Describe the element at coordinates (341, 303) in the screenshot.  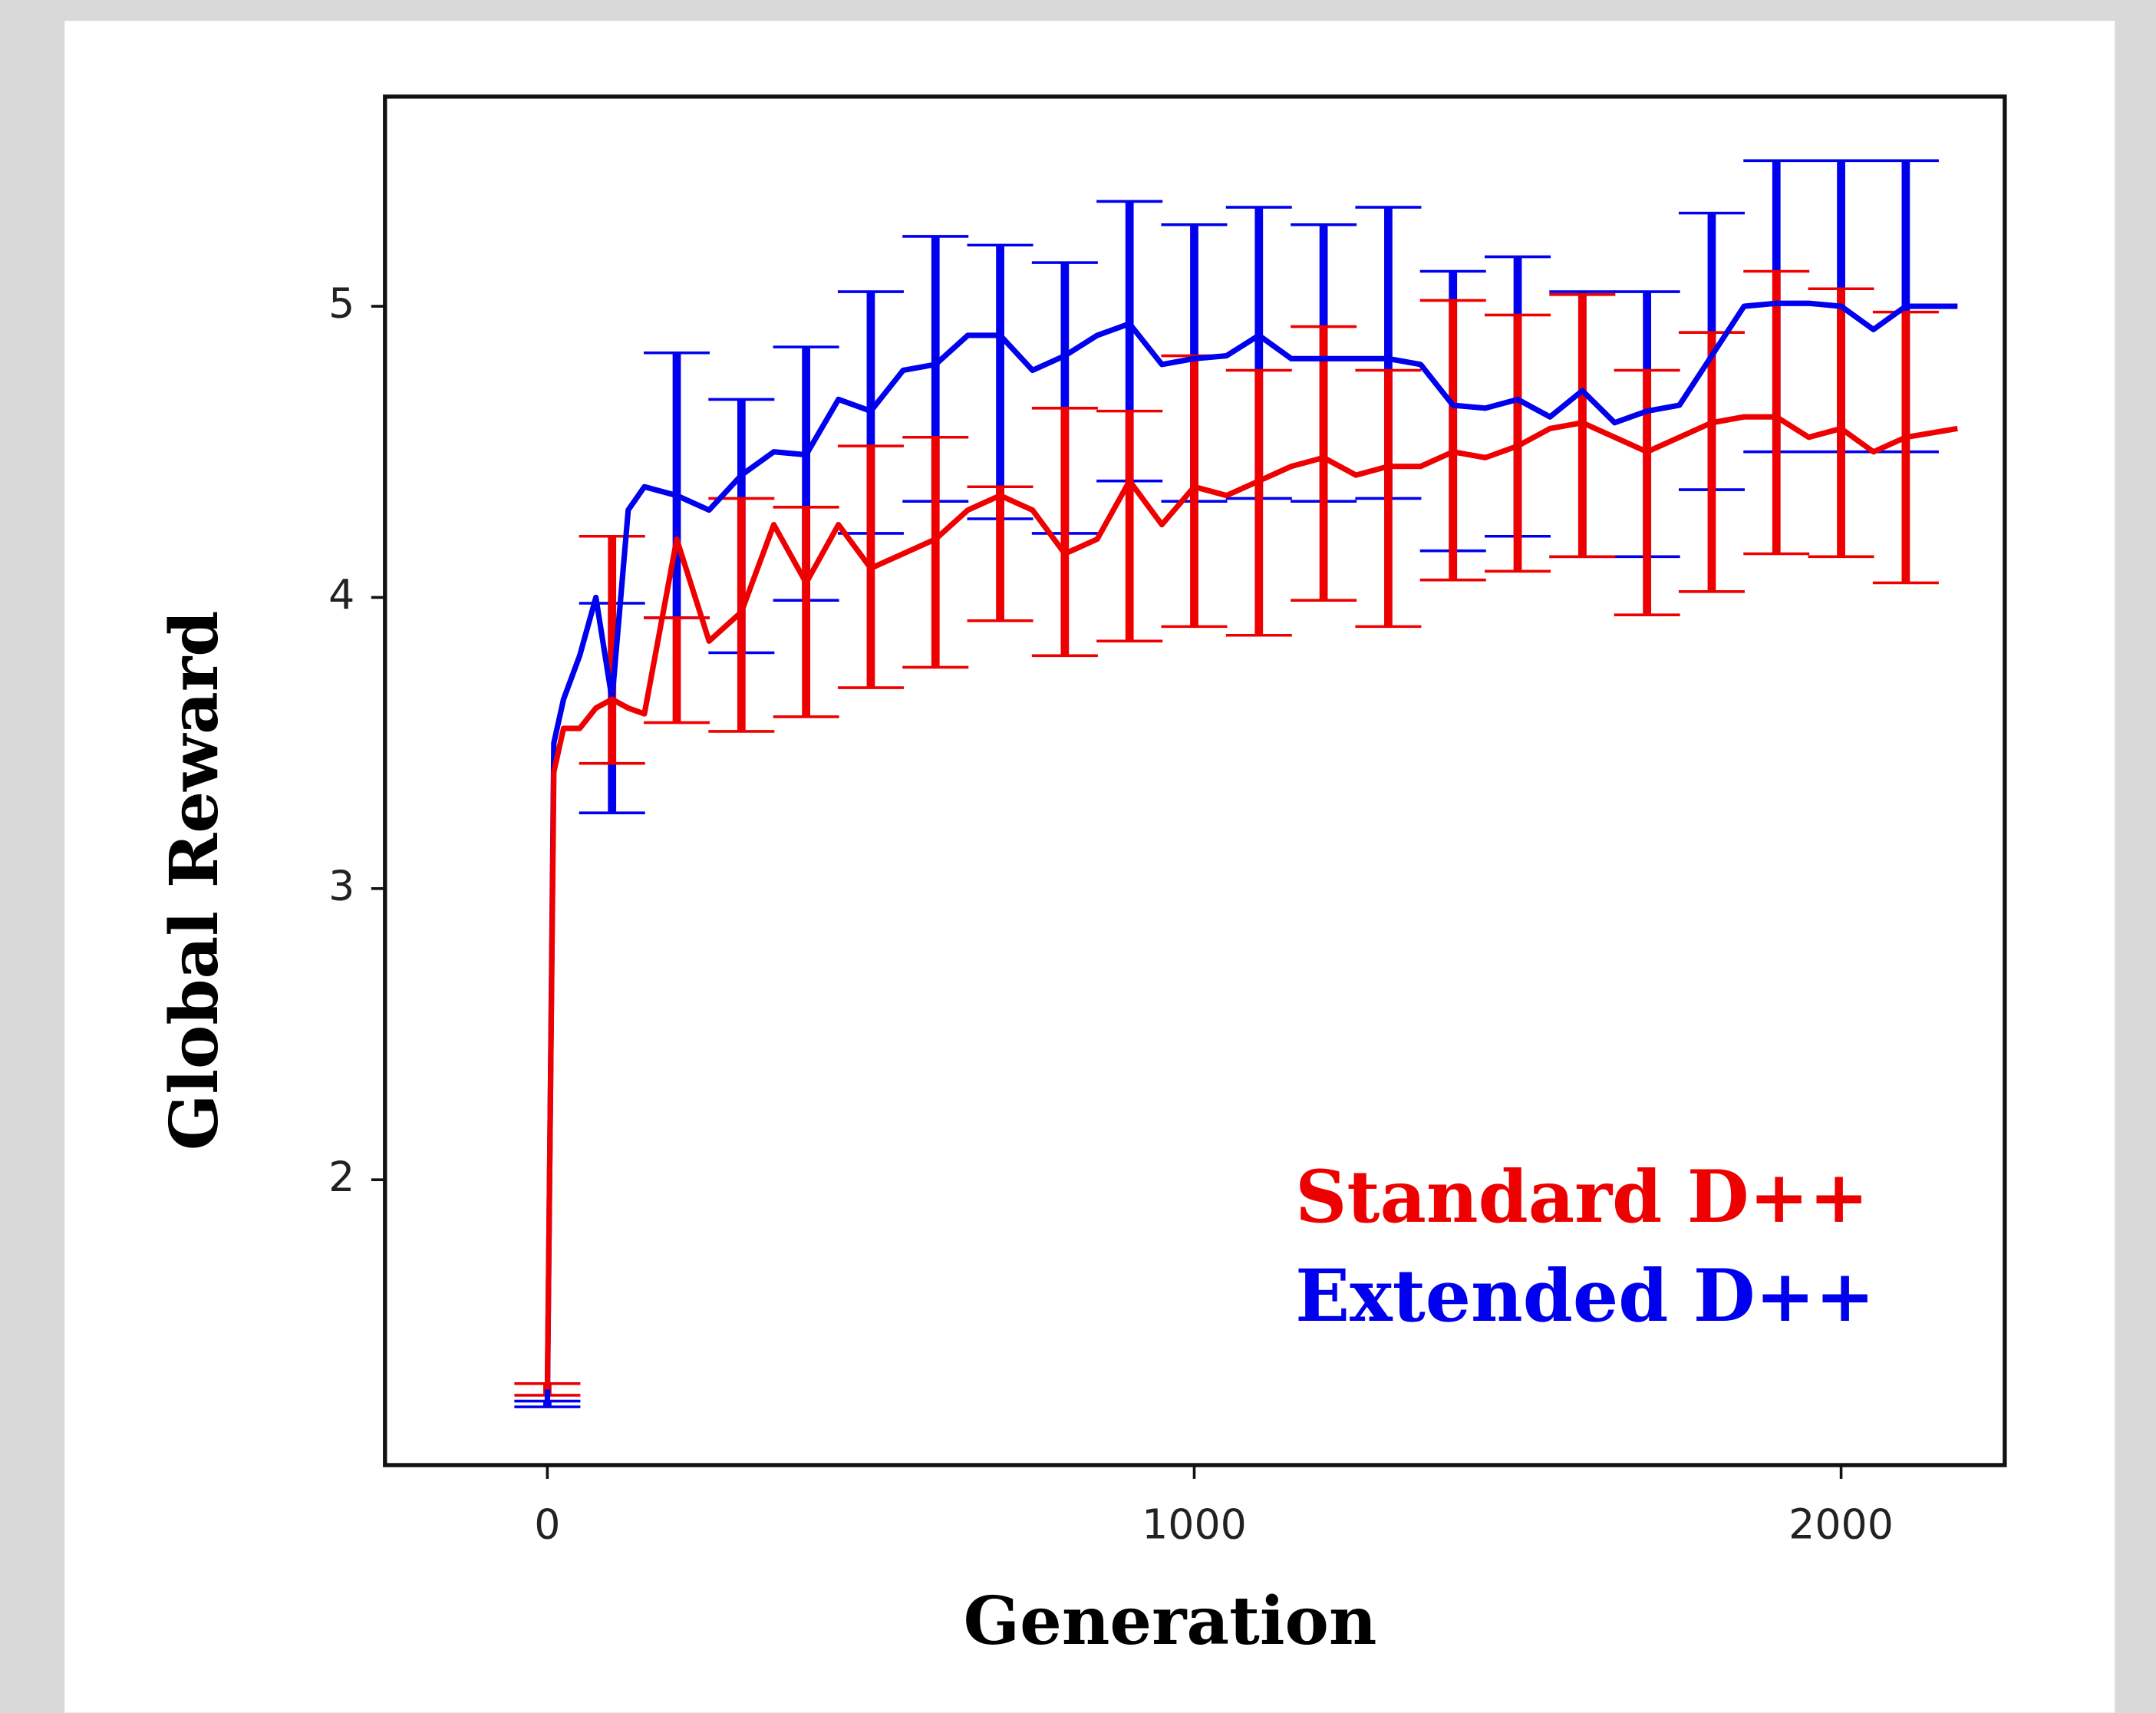
I see `y-tick-label: 5` at that location.